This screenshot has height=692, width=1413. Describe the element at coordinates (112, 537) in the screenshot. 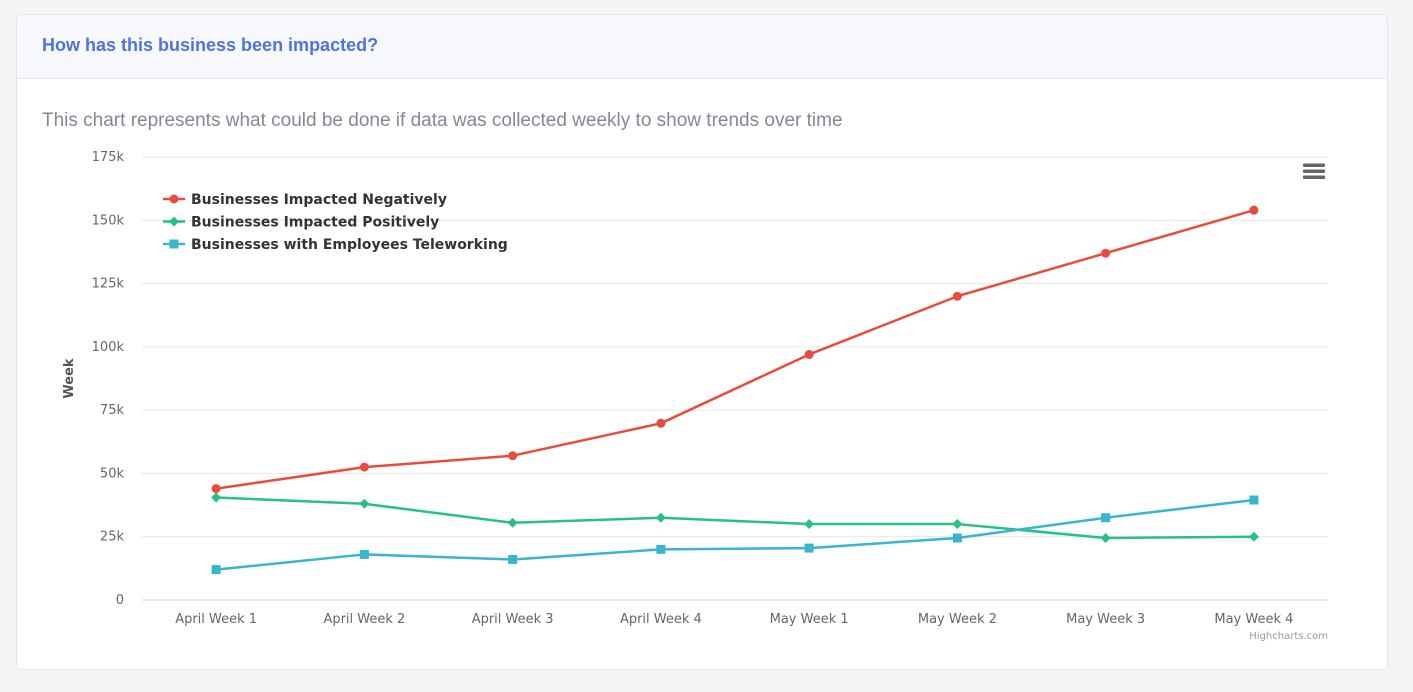

I see `y-tick-label: 25k` at that location.